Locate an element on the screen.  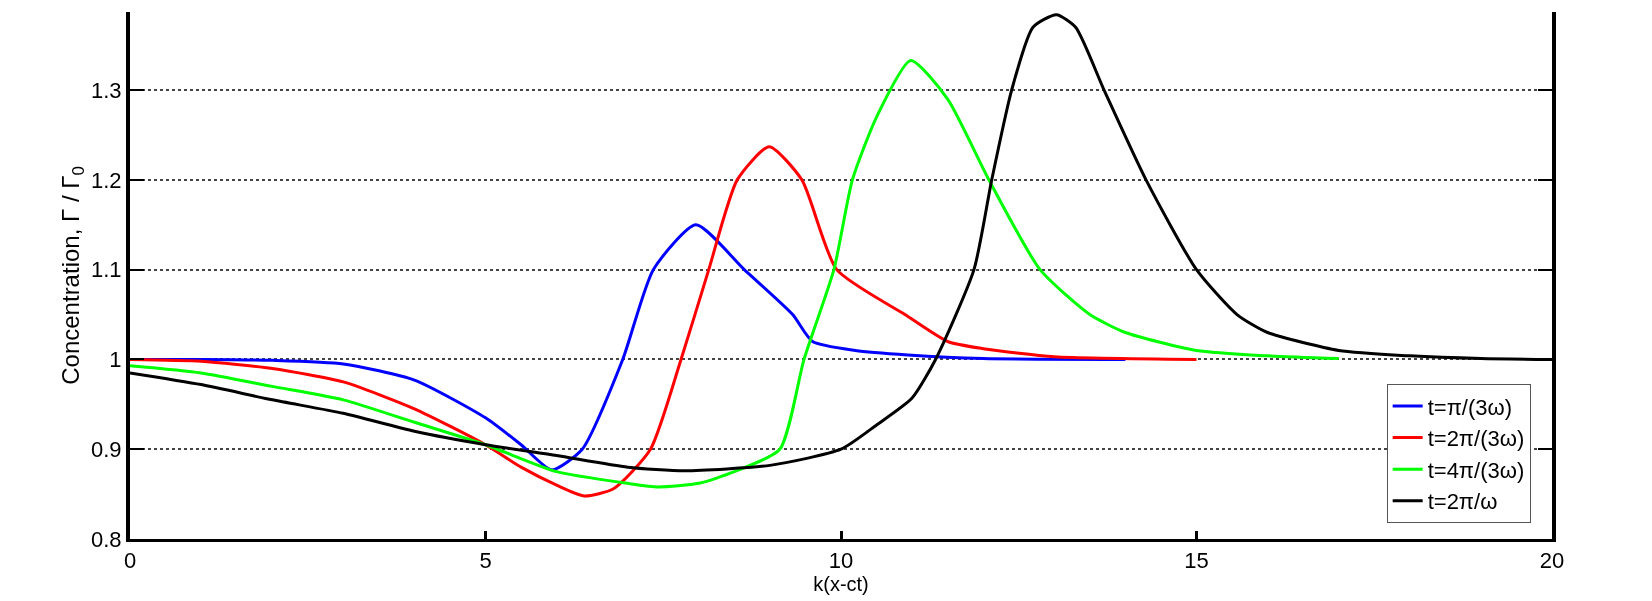
y-tick-label: 1.2 is located at coordinates (106, 180).